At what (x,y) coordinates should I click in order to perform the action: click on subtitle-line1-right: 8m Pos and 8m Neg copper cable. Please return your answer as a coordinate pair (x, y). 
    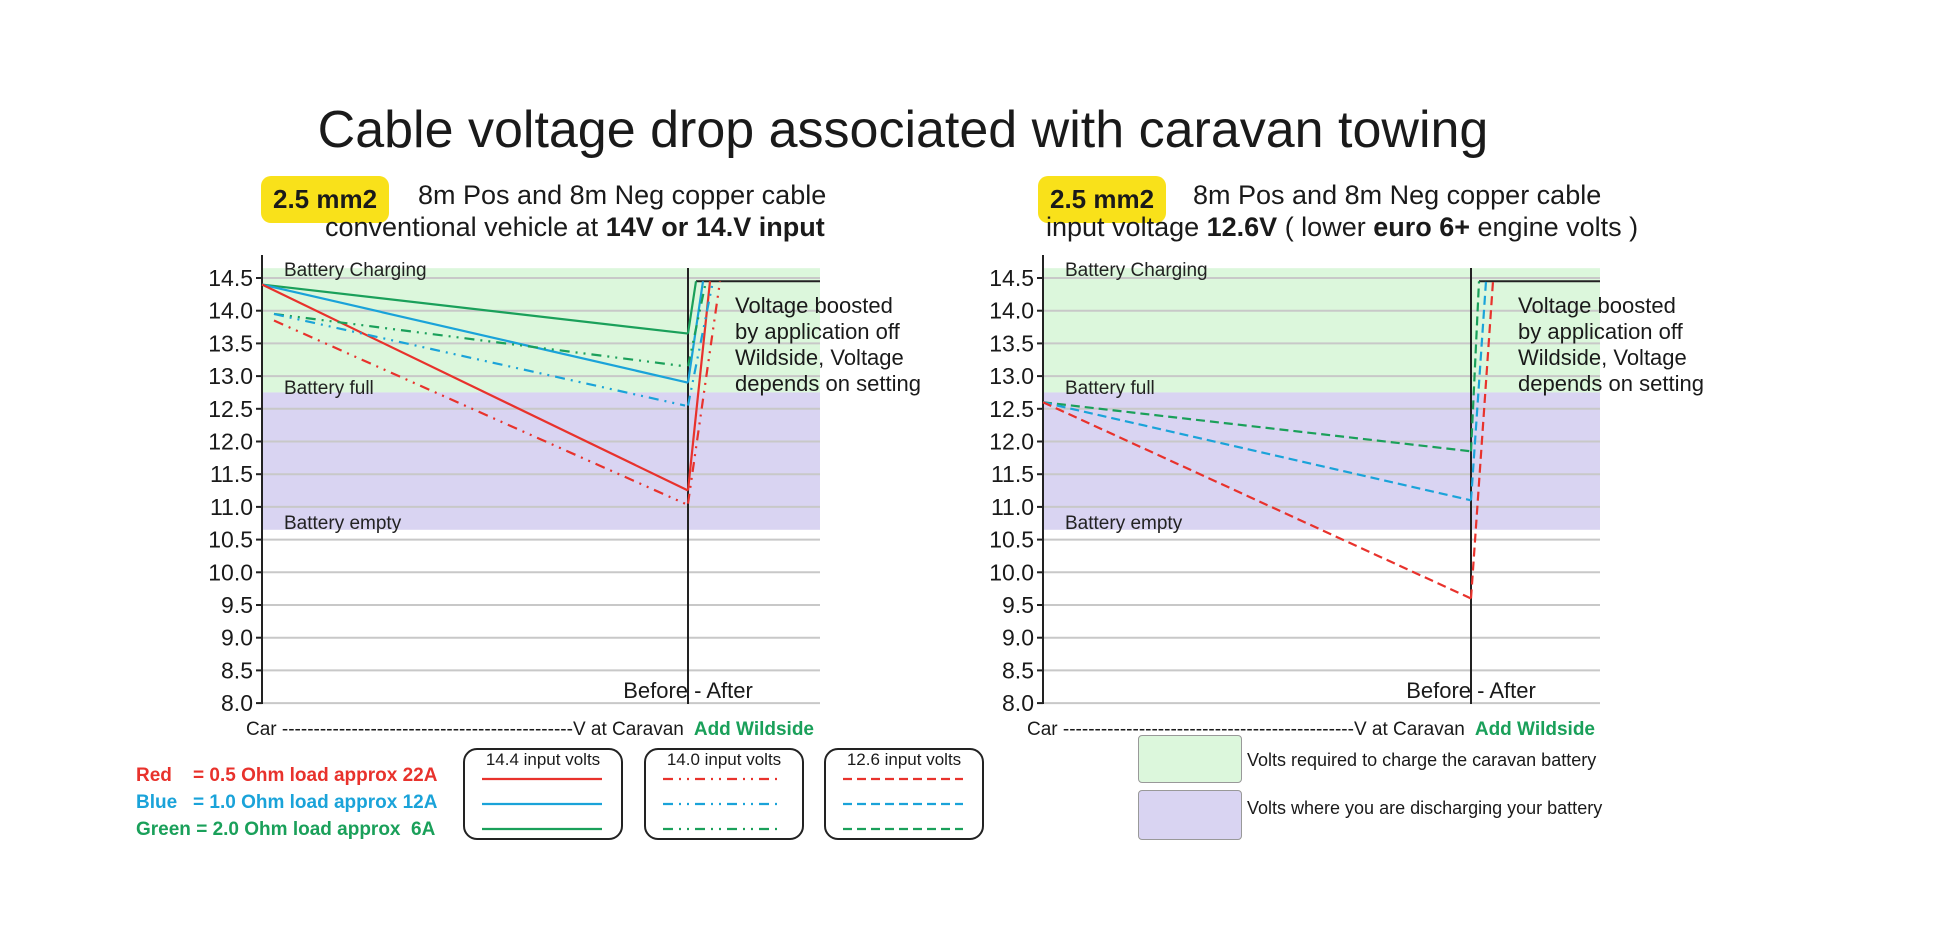
    Looking at the image, I should click on (1397, 195).